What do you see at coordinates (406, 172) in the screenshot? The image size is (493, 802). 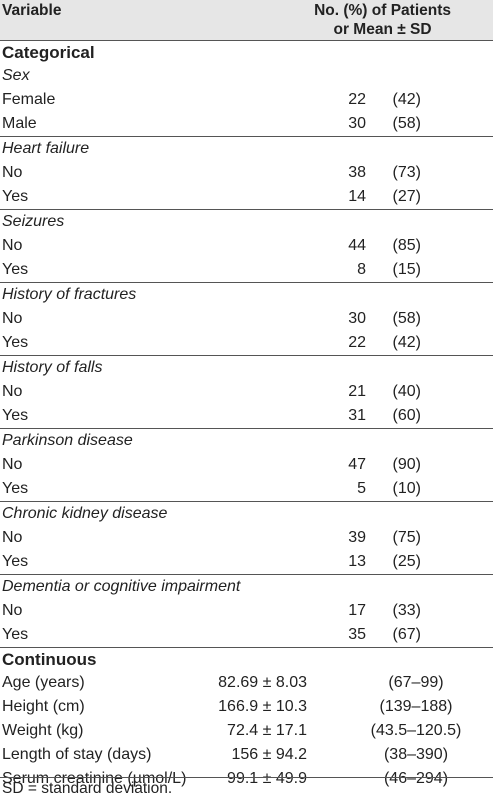 I see `percent-cell: (73)` at bounding box center [406, 172].